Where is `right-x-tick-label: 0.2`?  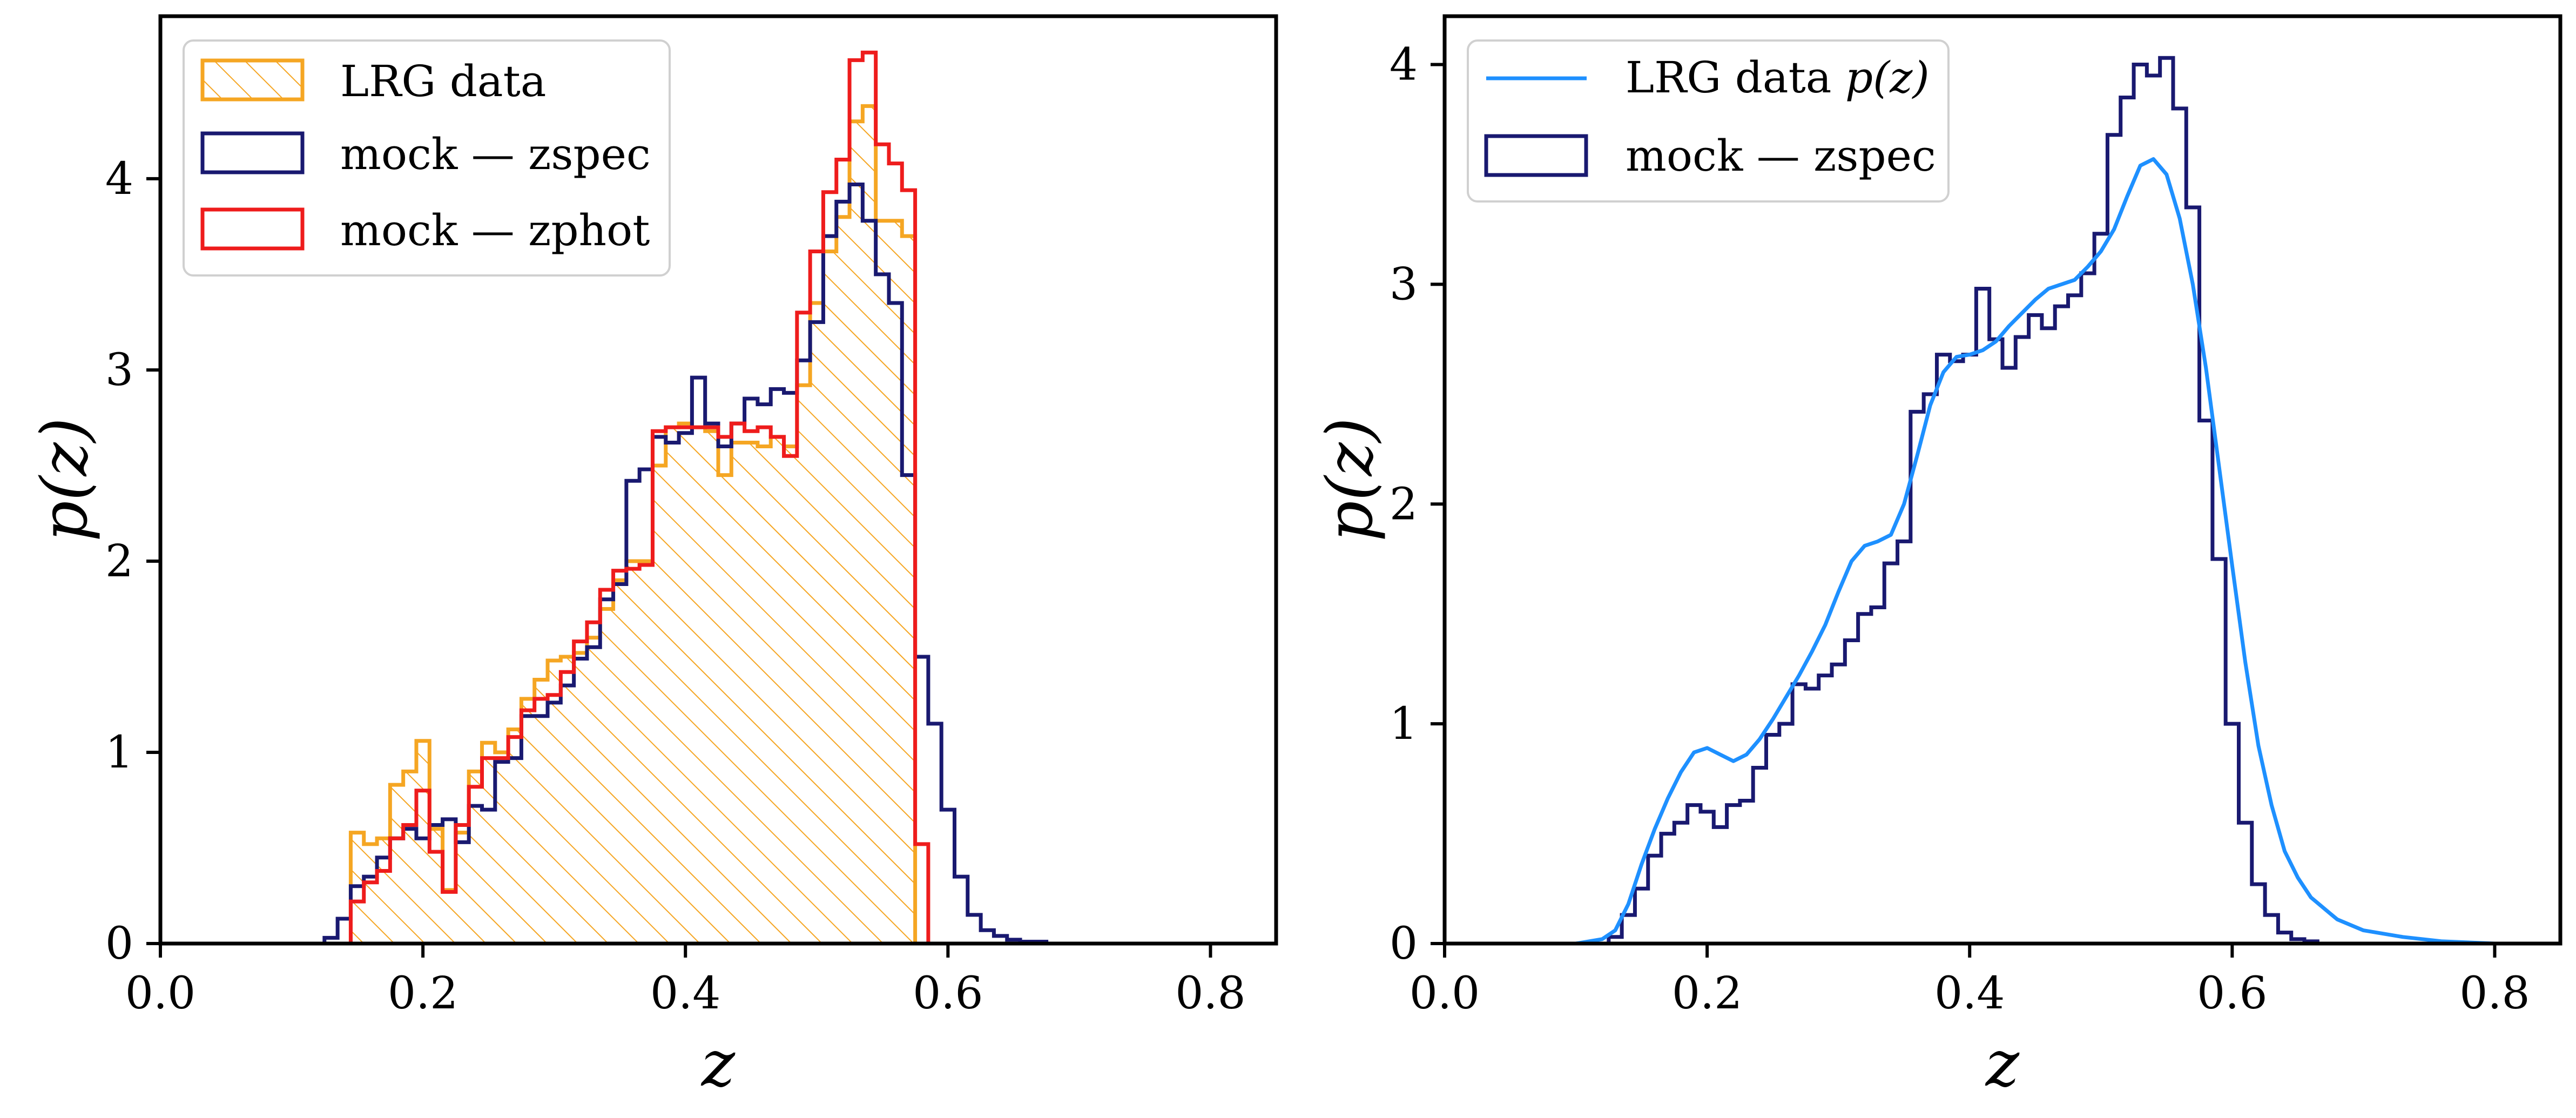 right-x-tick-label: 0.2 is located at coordinates (1707, 993).